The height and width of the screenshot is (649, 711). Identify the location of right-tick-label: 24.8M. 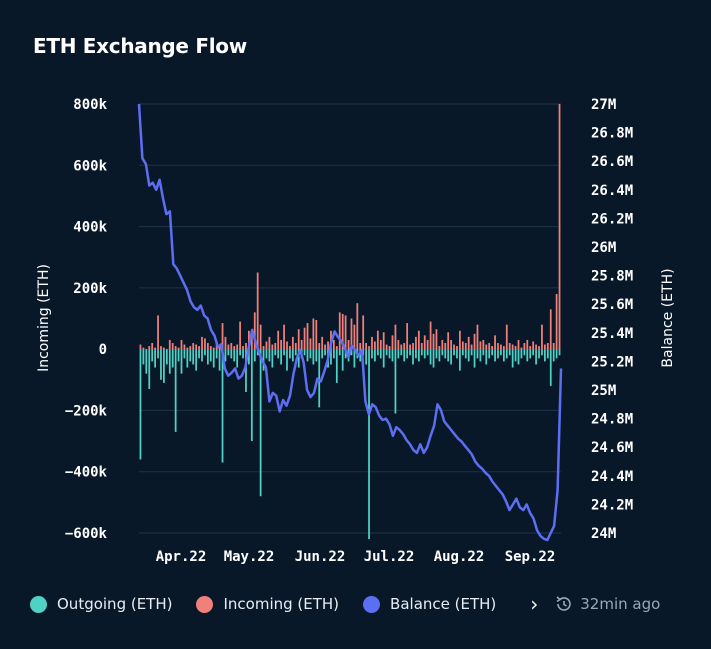
(612, 420).